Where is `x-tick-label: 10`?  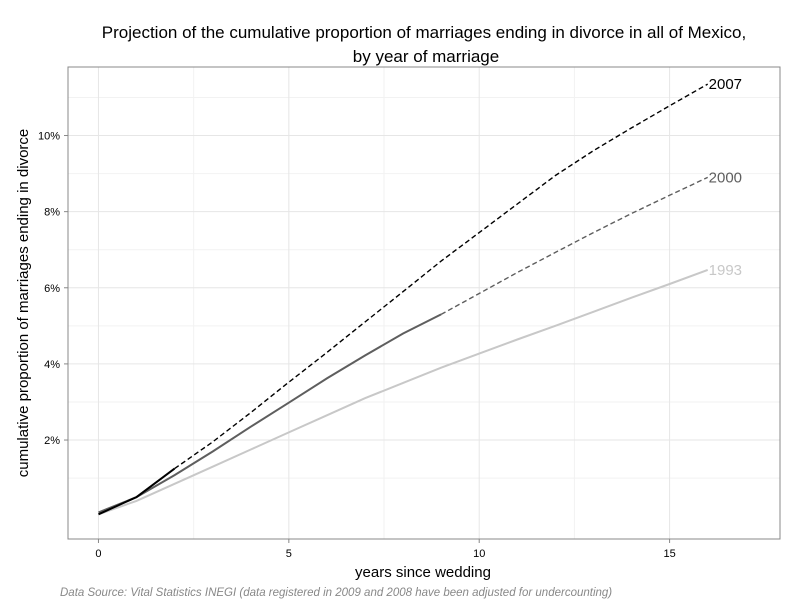 x-tick-label: 10 is located at coordinates (479, 554).